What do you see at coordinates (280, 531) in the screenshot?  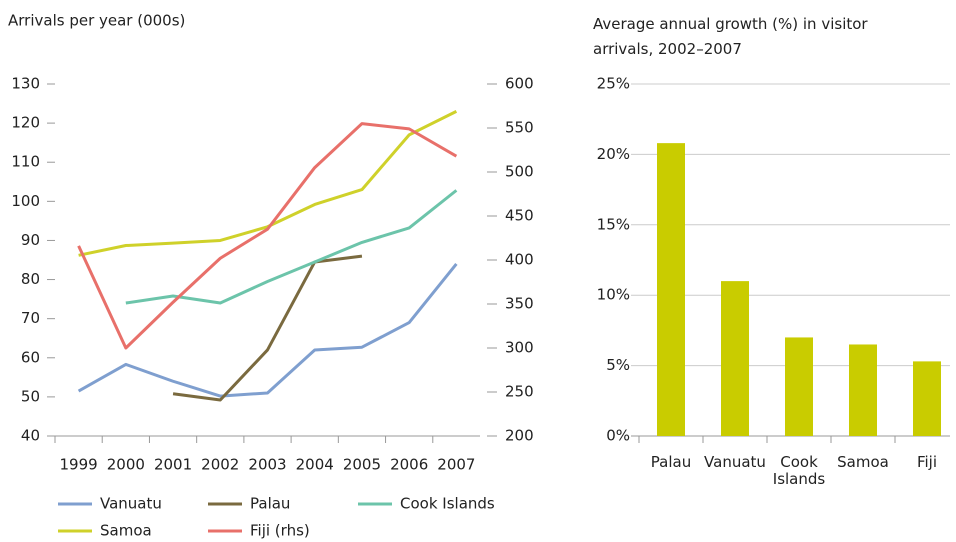 I see `legend-label: Fiji (rhs)` at bounding box center [280, 531].